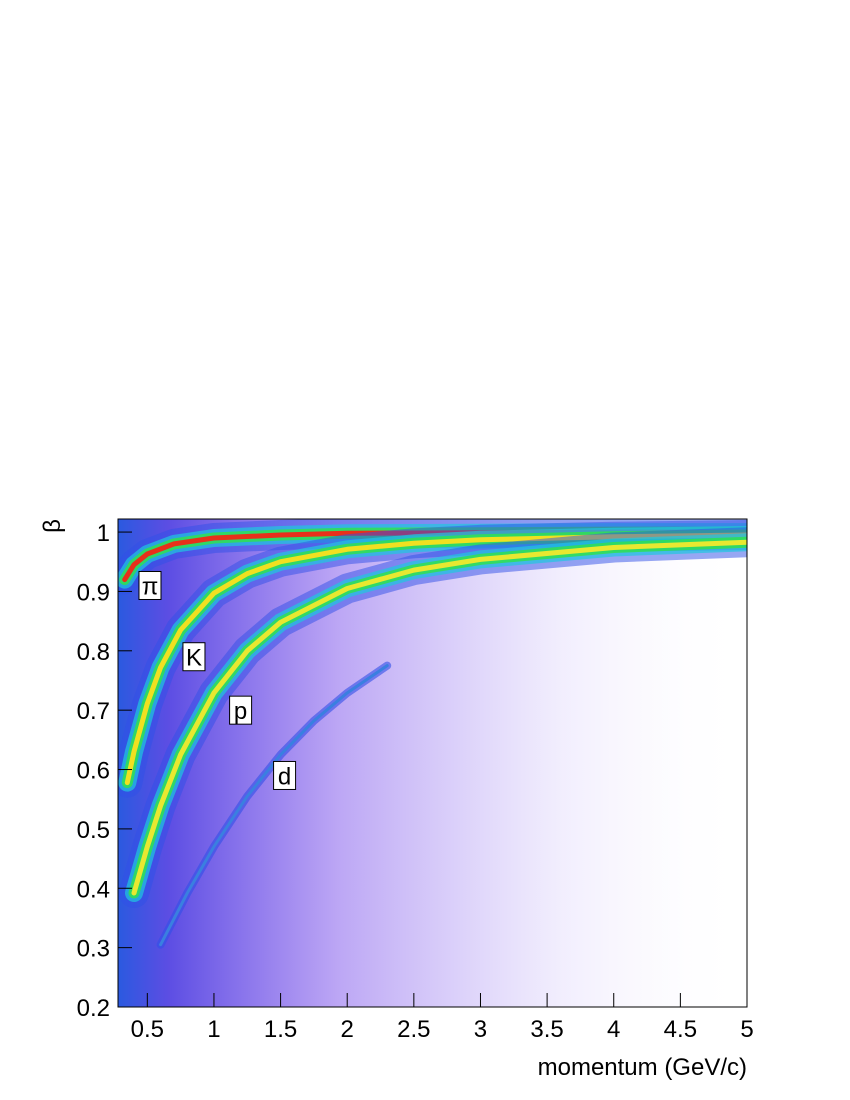  I want to click on annotation: π, so click(150, 586).